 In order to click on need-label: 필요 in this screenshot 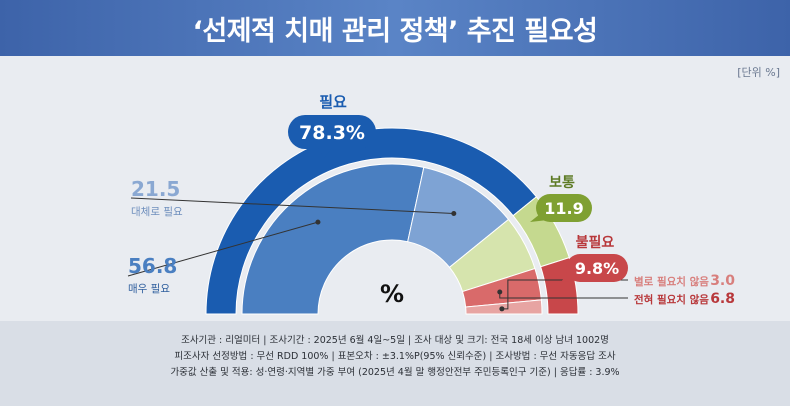, I will do `click(333, 102)`.